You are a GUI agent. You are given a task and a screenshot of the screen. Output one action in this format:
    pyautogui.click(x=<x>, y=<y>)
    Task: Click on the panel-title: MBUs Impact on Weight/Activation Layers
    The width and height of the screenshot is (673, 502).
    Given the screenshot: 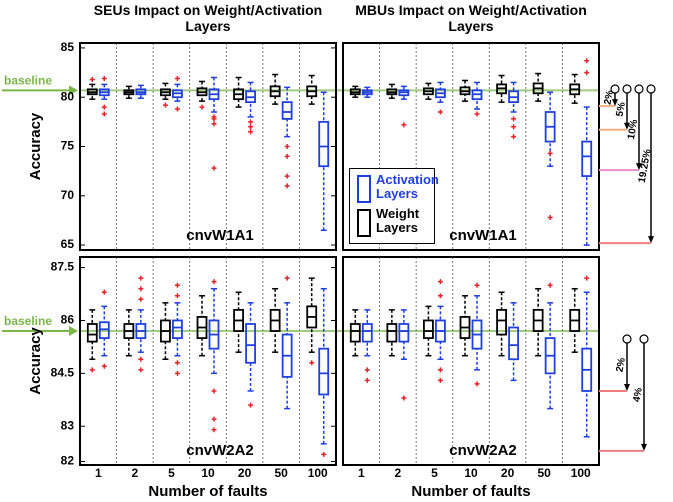 What is the action you would take?
    pyautogui.click(x=471, y=18)
    